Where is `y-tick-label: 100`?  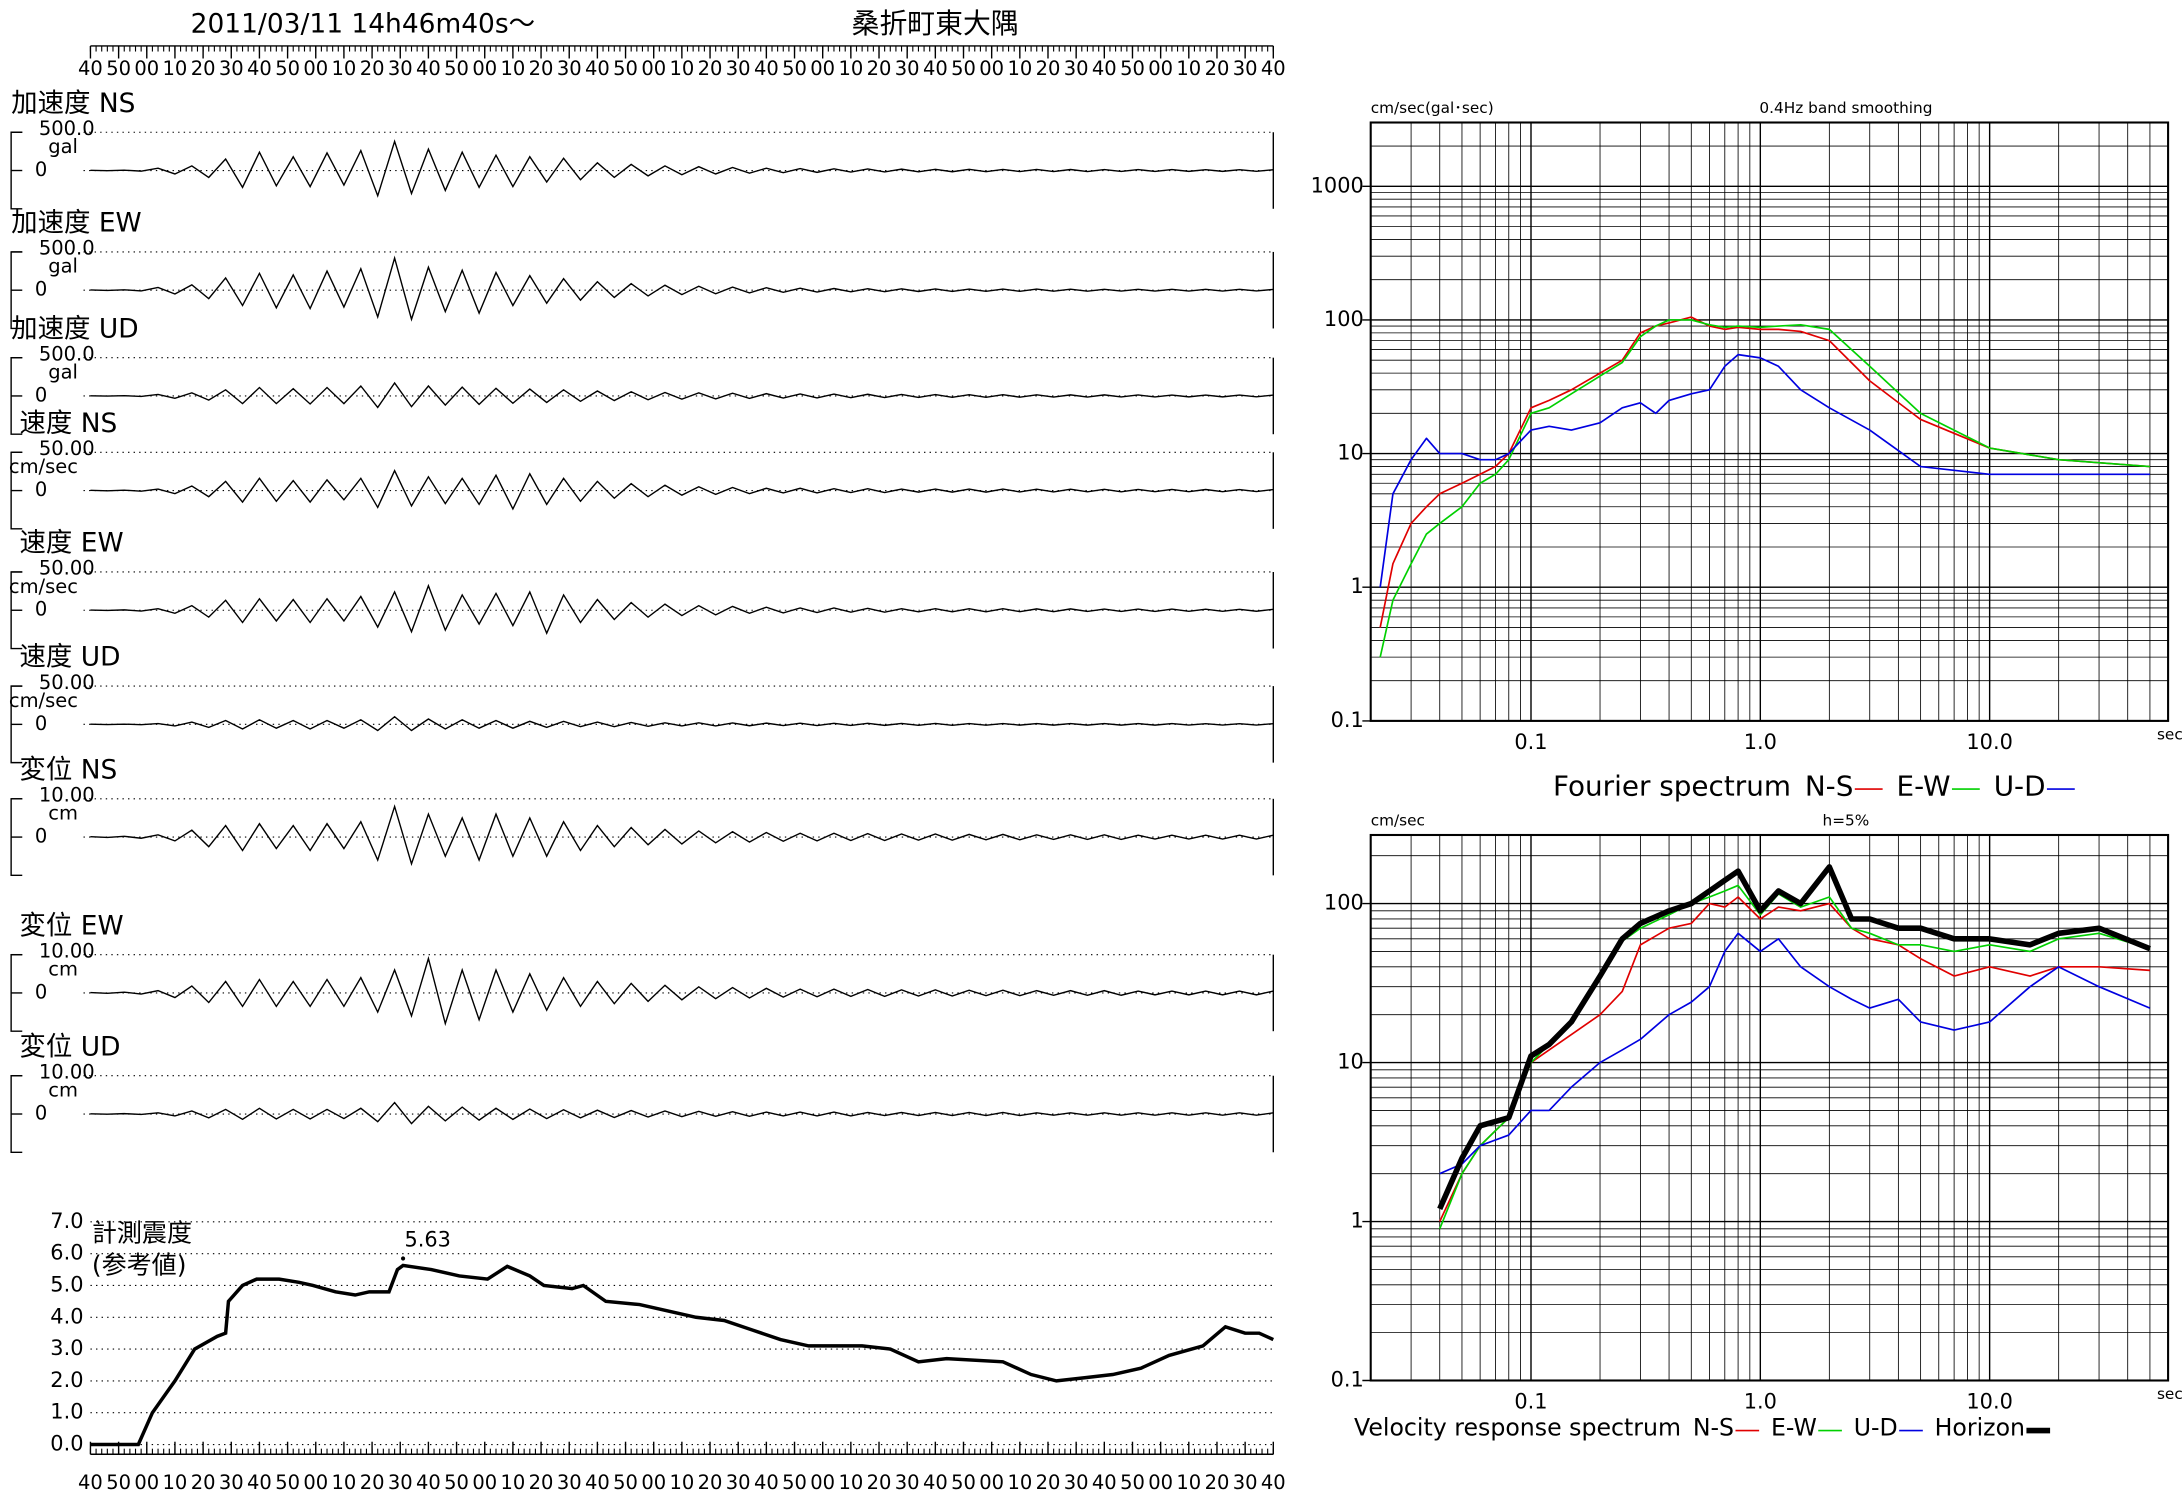 y-tick-label: 100 is located at coordinates (1344, 319).